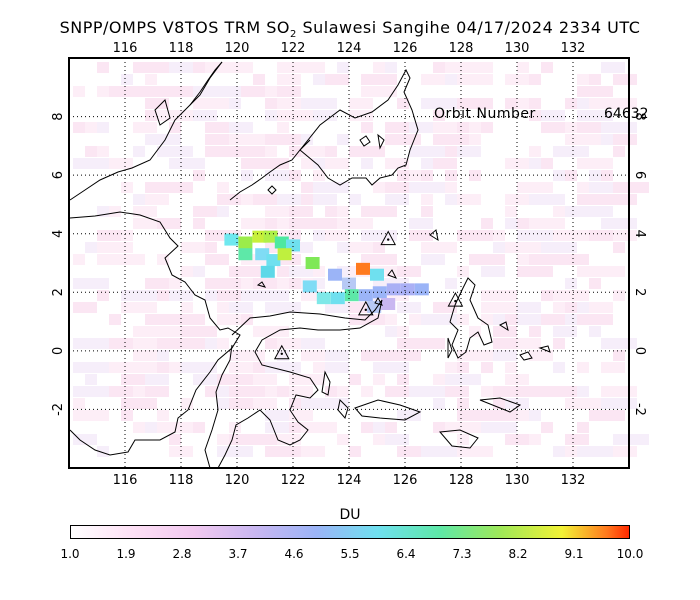 This screenshot has height=600, width=700. Describe the element at coordinates (238, 554) in the screenshot. I see `colorbar-tick: 3.7` at that location.